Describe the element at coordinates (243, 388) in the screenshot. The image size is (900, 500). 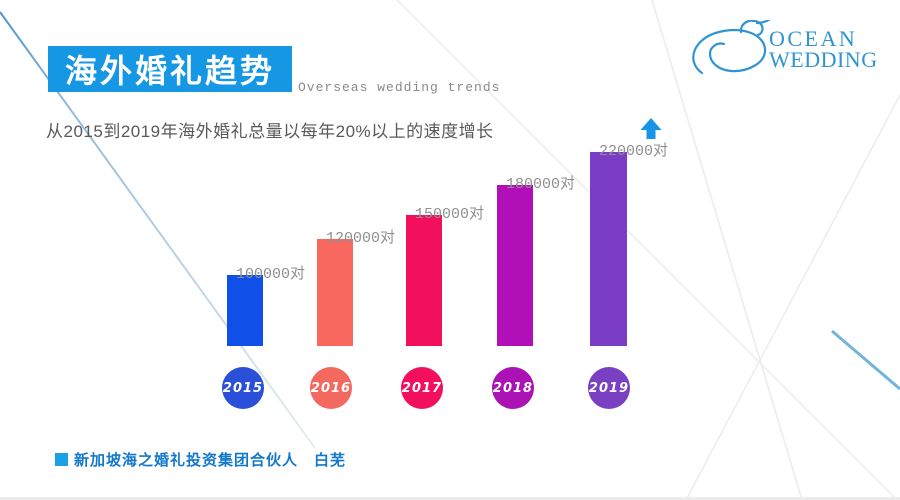
I see `year-circle-2015: 2015` at that location.